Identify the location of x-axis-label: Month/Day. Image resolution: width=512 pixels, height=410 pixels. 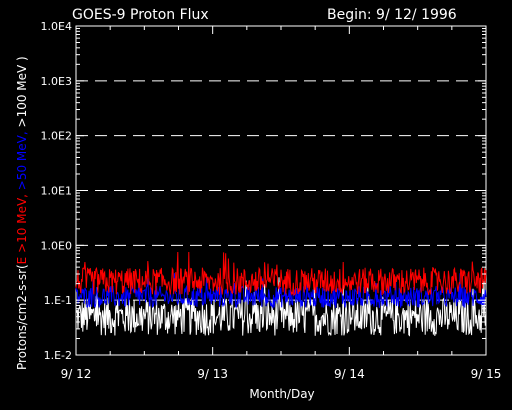
(281, 394).